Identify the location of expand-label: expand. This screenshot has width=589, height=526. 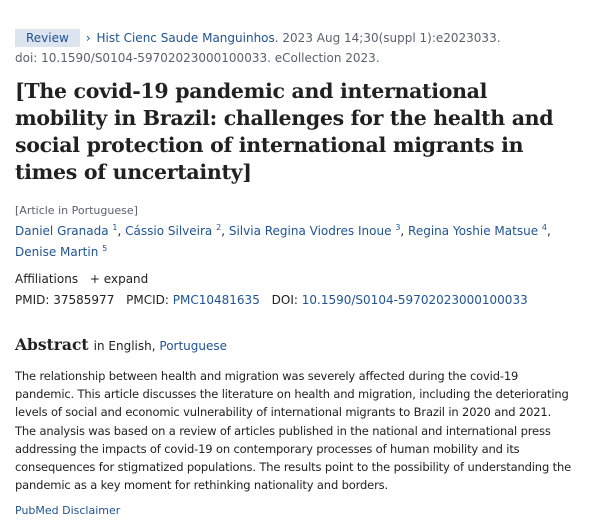
(126, 279).